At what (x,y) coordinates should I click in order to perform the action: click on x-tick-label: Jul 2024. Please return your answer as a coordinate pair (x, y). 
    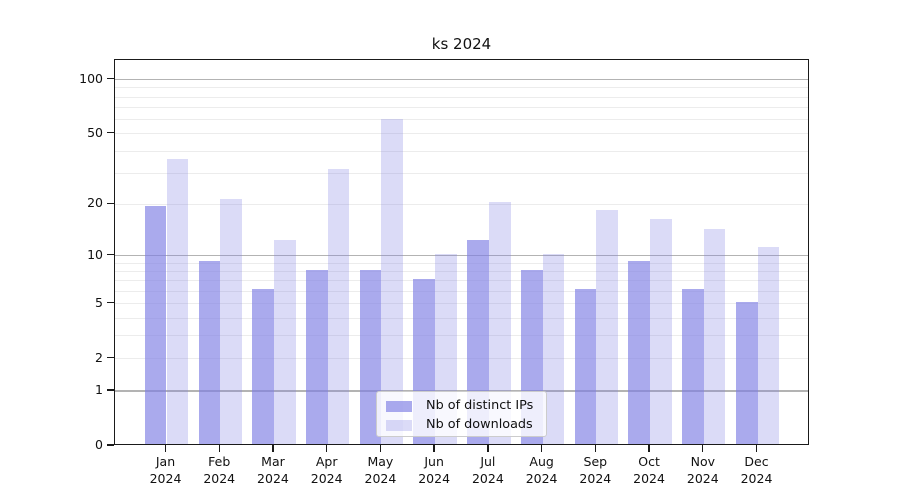
    Looking at the image, I should click on (487, 470).